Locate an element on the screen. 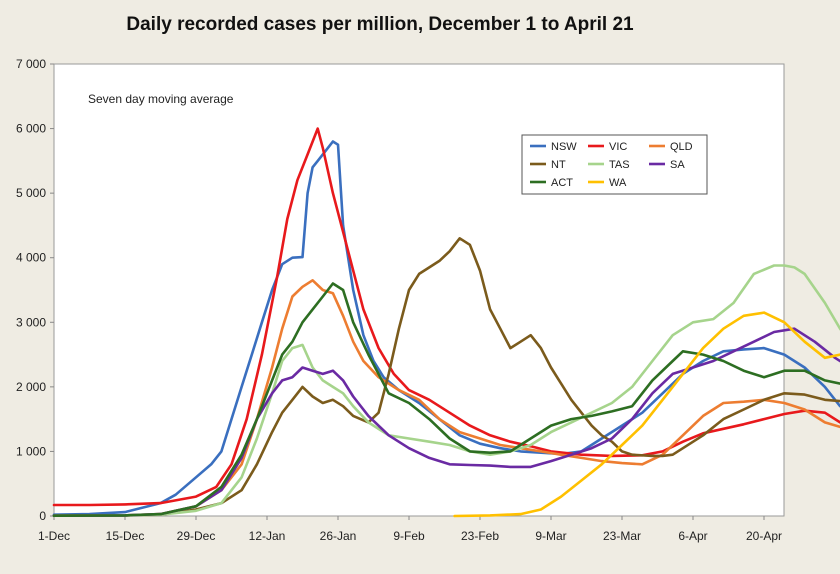 This screenshot has height=574, width=840. y-tick-label: 2 000 is located at coordinates (31, 387).